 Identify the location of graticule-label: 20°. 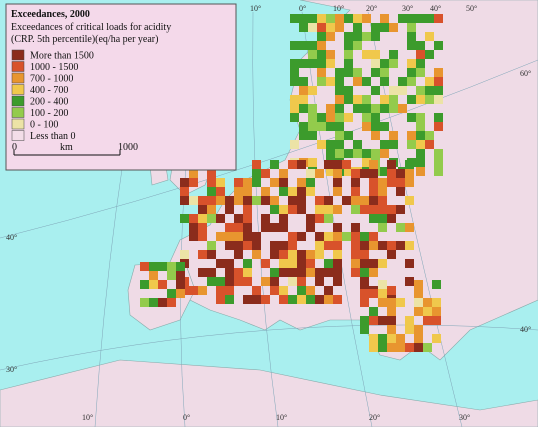
(374, 417).